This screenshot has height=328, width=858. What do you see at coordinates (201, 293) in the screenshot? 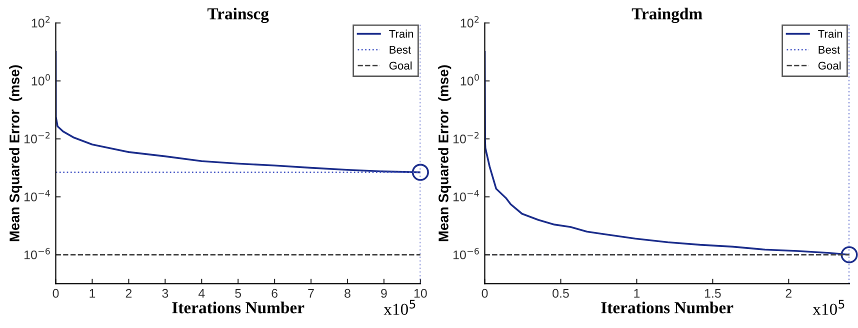
I see `x-tick-label: 4` at bounding box center [201, 293].